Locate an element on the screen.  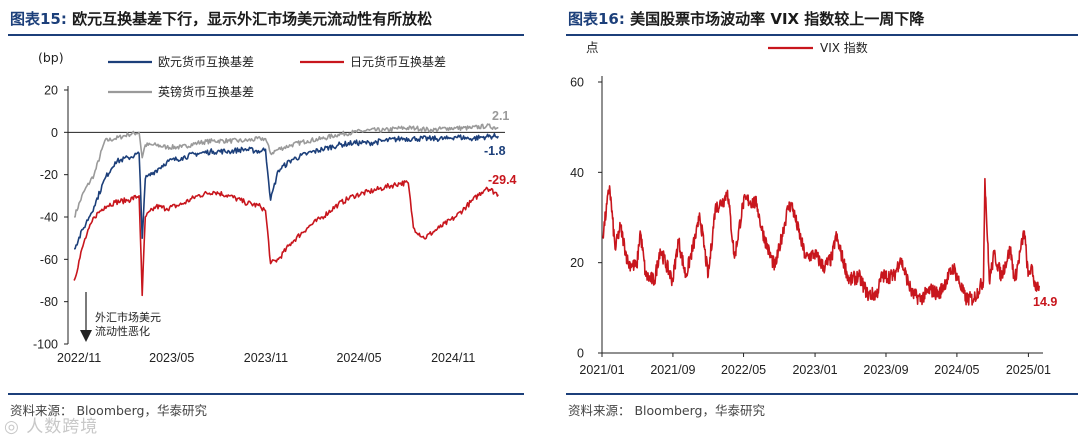
legend-label: 日元货币互换基差 is located at coordinates (398, 61).